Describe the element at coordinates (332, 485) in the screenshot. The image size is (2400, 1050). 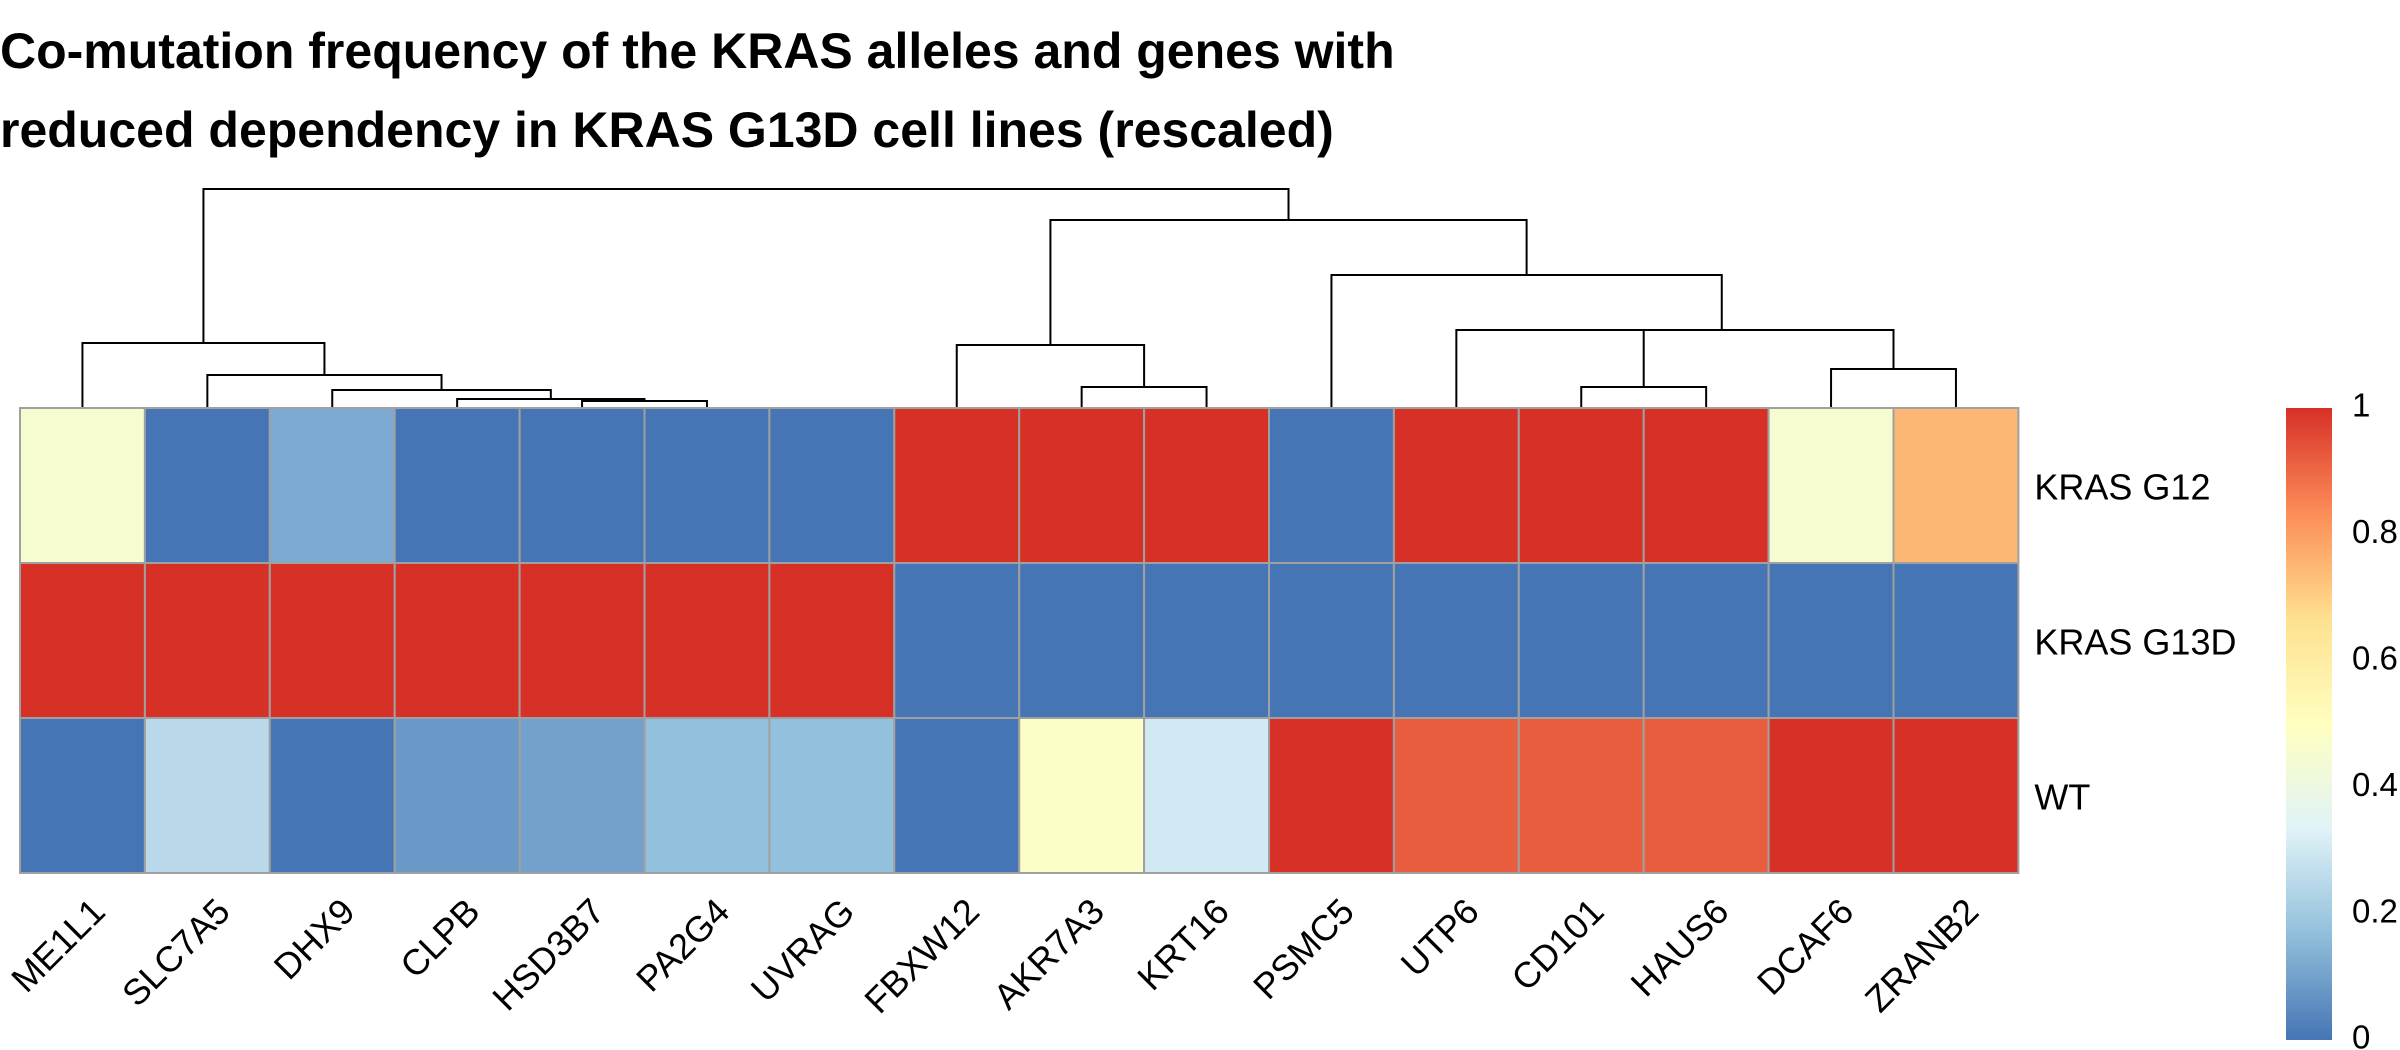
I see `heatmap-cell-kras-g12-dhx9` at that location.